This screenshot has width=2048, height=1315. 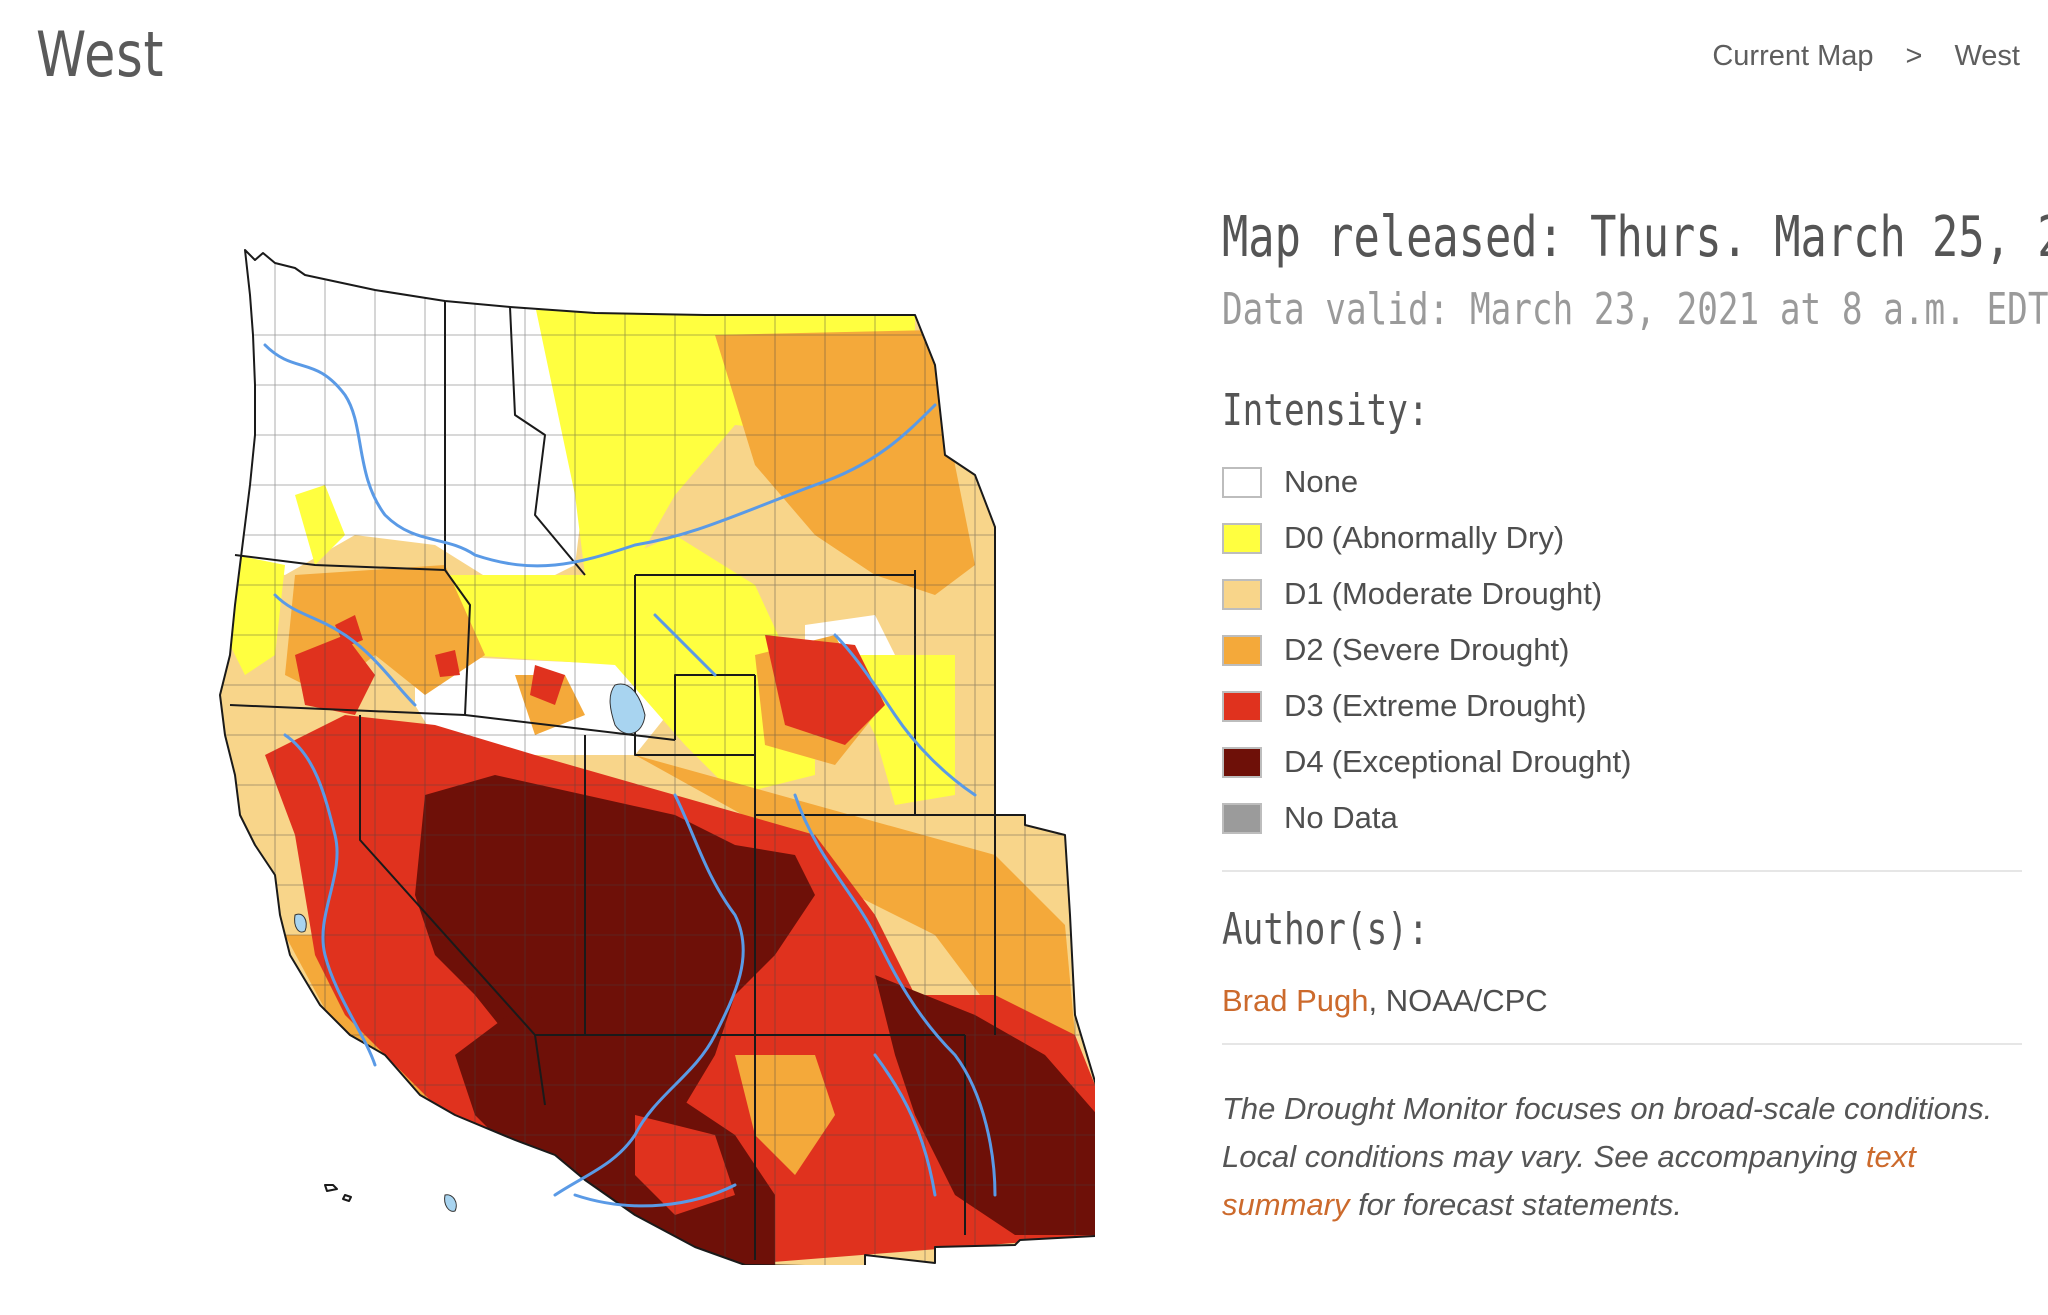 I want to click on legend-label: (Severe Drought), so click(x=1450, y=649).